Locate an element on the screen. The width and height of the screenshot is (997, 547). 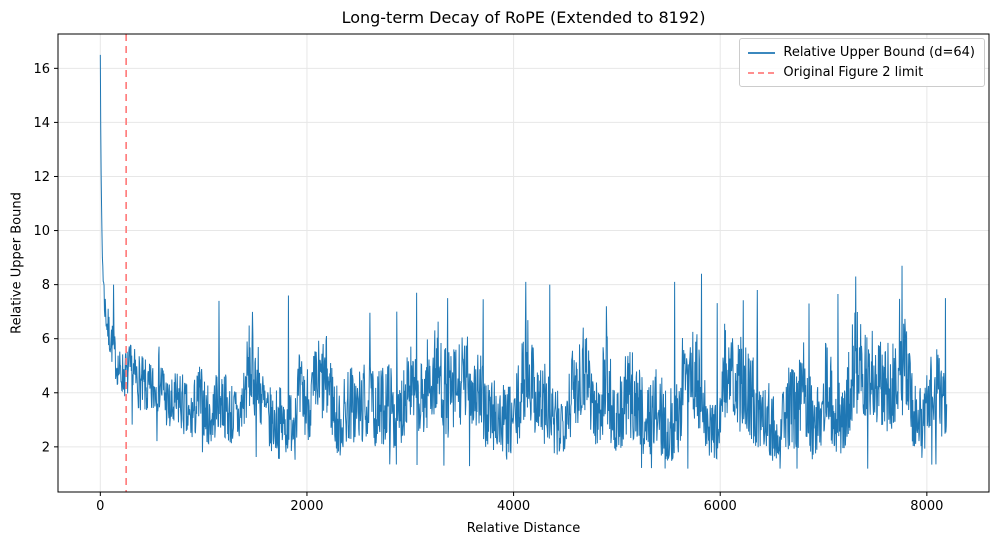
x-tick-label: 0 is located at coordinates (100, 506).